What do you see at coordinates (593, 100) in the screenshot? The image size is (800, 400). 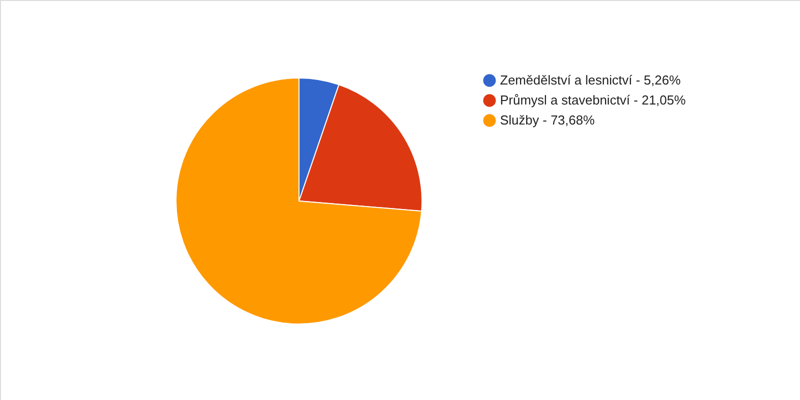 I see `legend-label: Průmysl a stavebnictví - 21,05%` at bounding box center [593, 100].